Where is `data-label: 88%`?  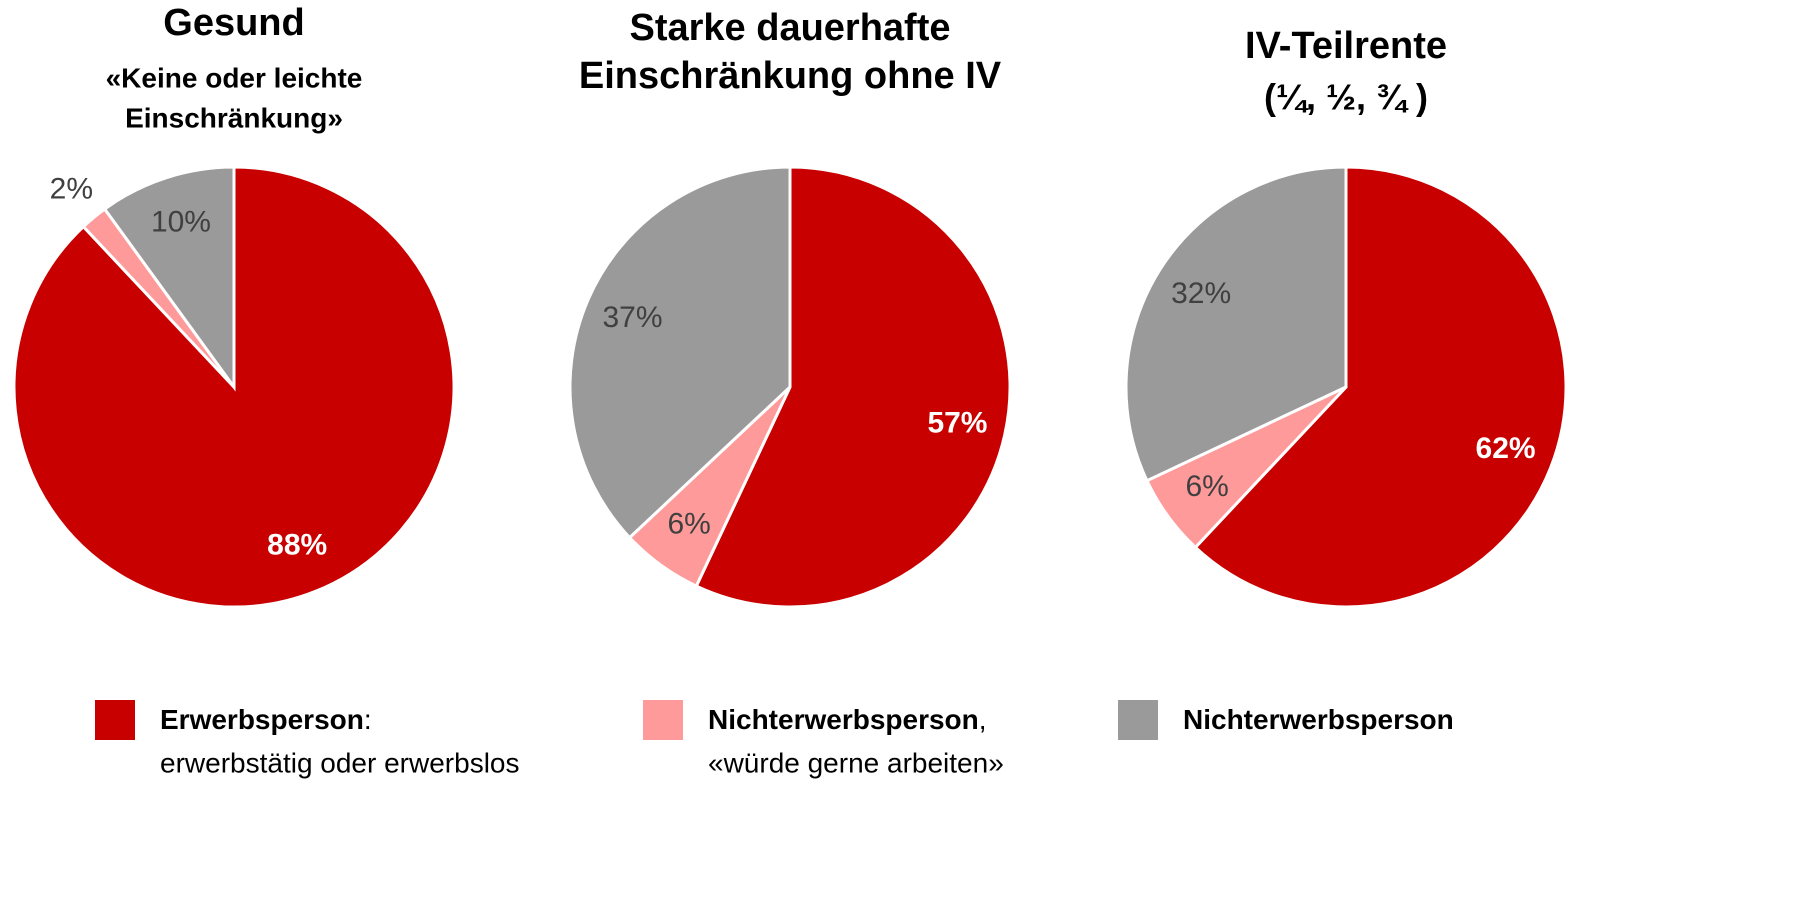
data-label: 88% is located at coordinates (297, 544).